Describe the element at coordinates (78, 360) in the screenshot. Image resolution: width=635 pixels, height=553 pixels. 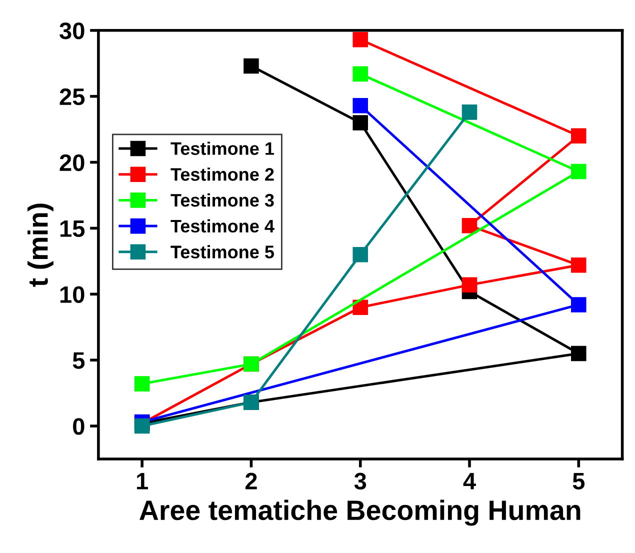
I see `y-tick-label: 5` at that location.